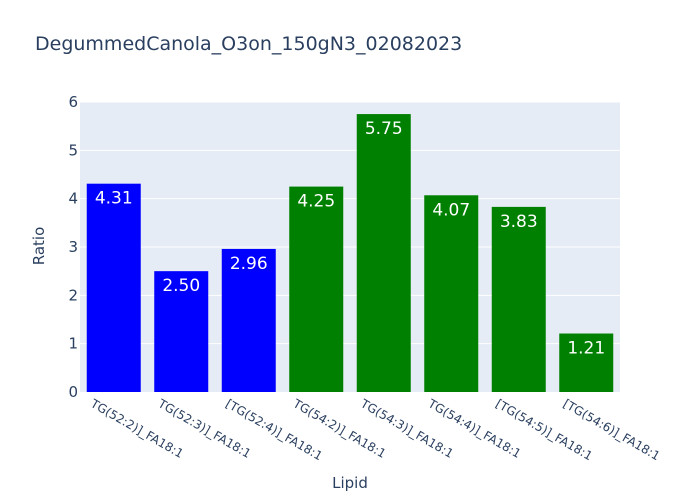  Describe the element at coordinates (181, 286) in the screenshot. I see `bar-value-label: 2.50` at that location.